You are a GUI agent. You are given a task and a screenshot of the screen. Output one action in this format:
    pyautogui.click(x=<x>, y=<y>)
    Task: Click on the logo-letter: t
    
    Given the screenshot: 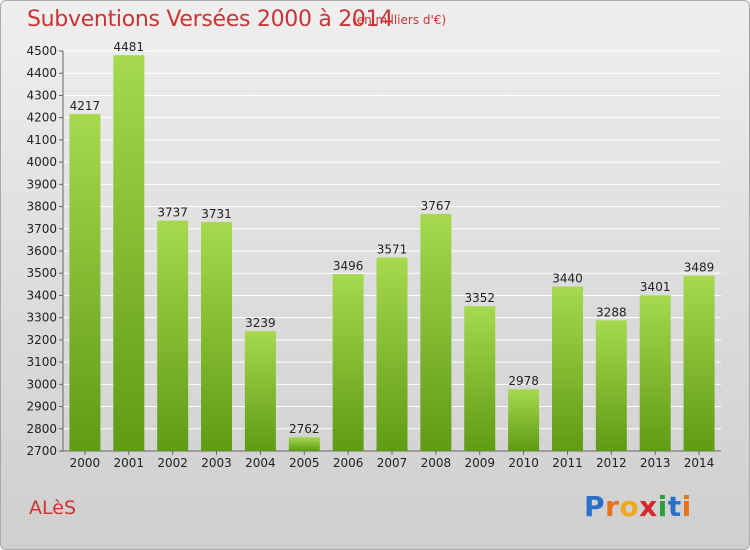 What is the action you would take?
    pyautogui.click(x=674, y=506)
    